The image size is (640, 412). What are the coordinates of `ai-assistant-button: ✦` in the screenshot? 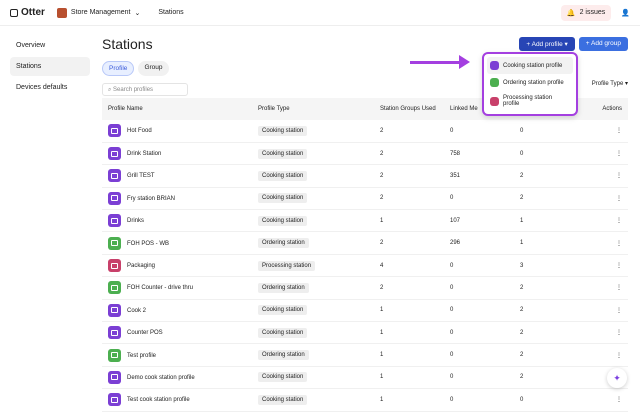 It's located at (617, 378).